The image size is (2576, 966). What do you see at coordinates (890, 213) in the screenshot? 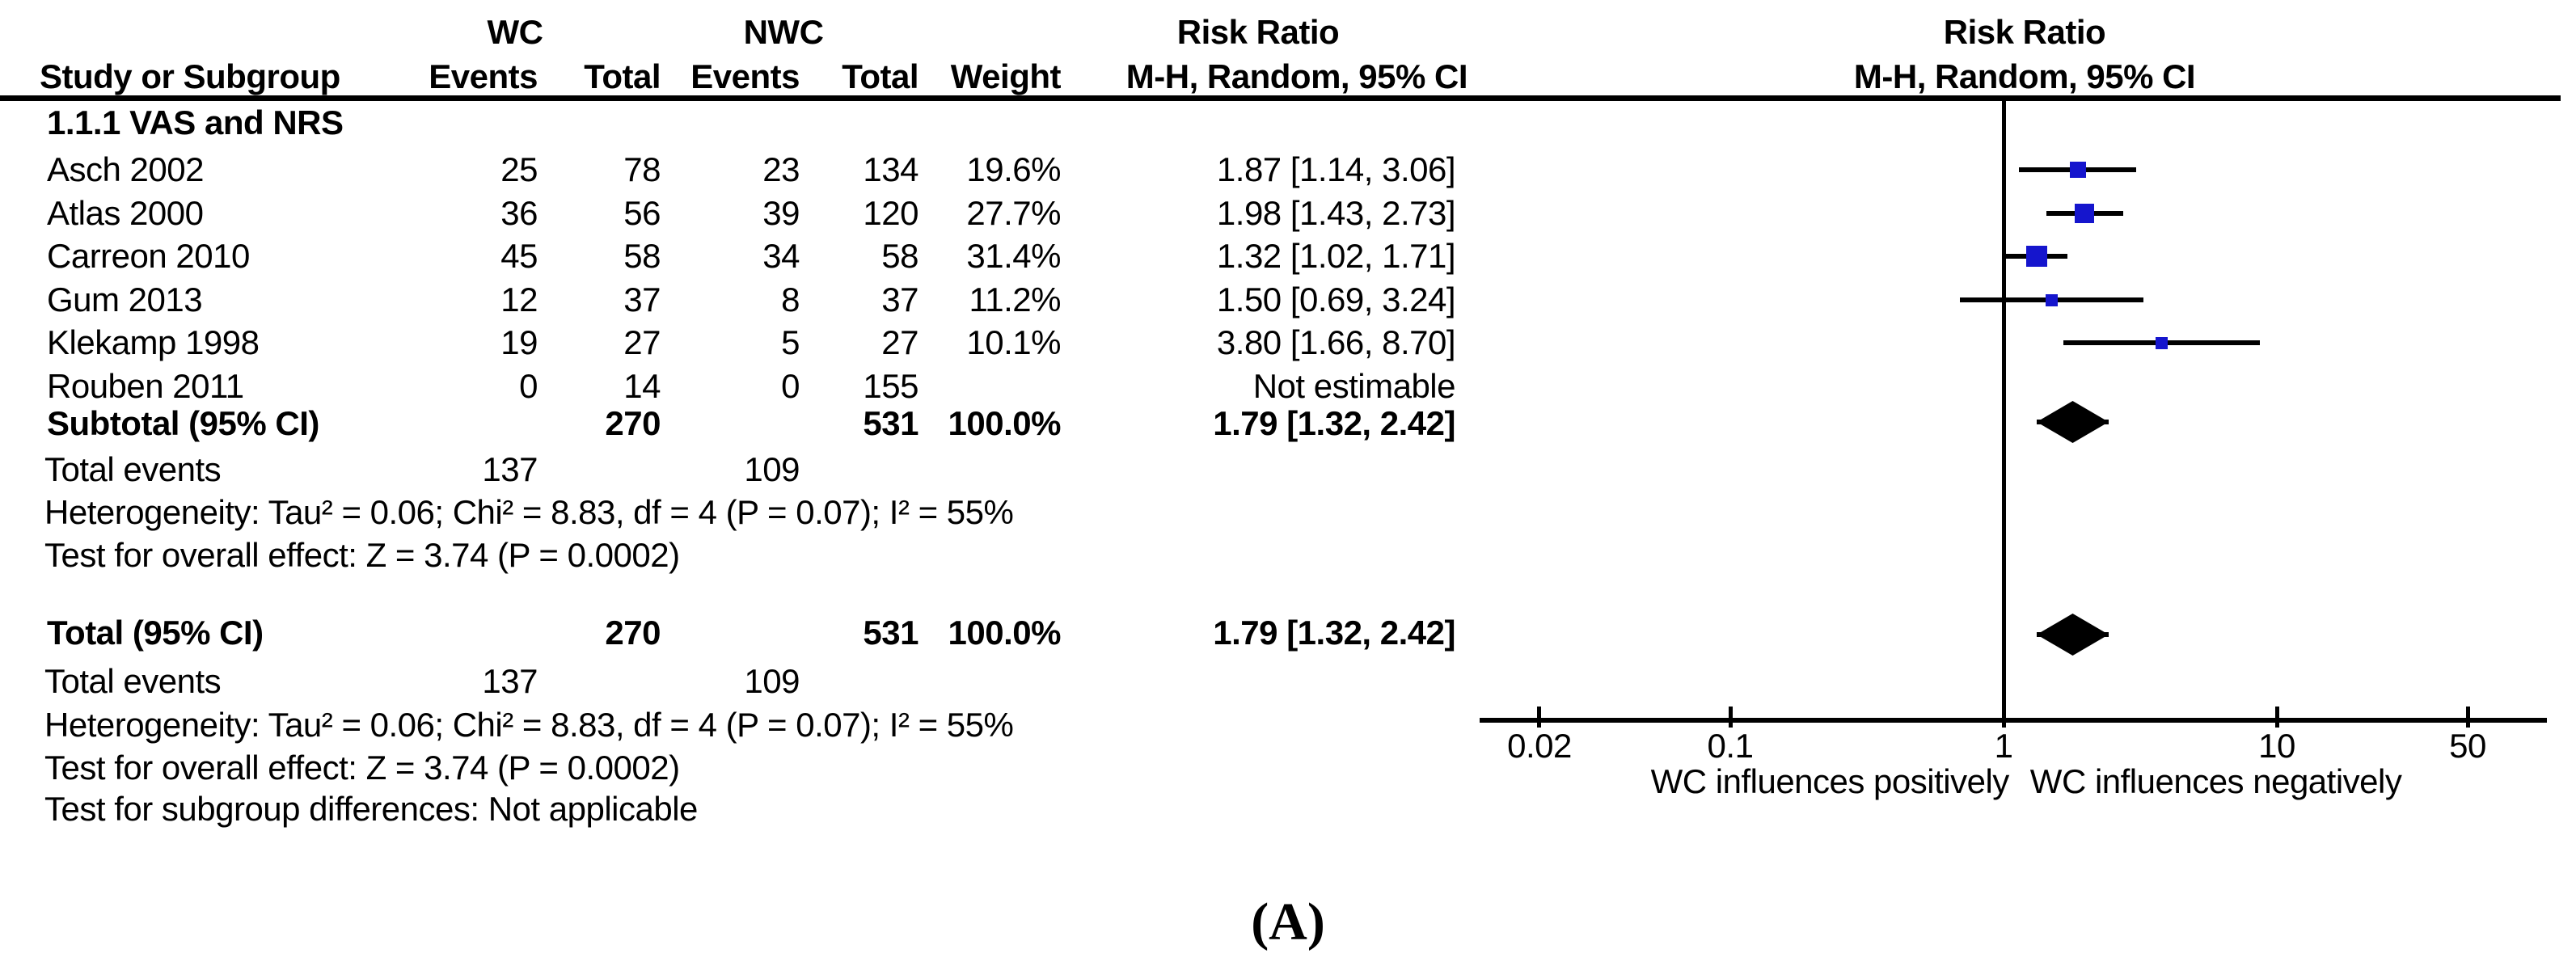
I see `nwc-total-value: 120` at bounding box center [890, 213].